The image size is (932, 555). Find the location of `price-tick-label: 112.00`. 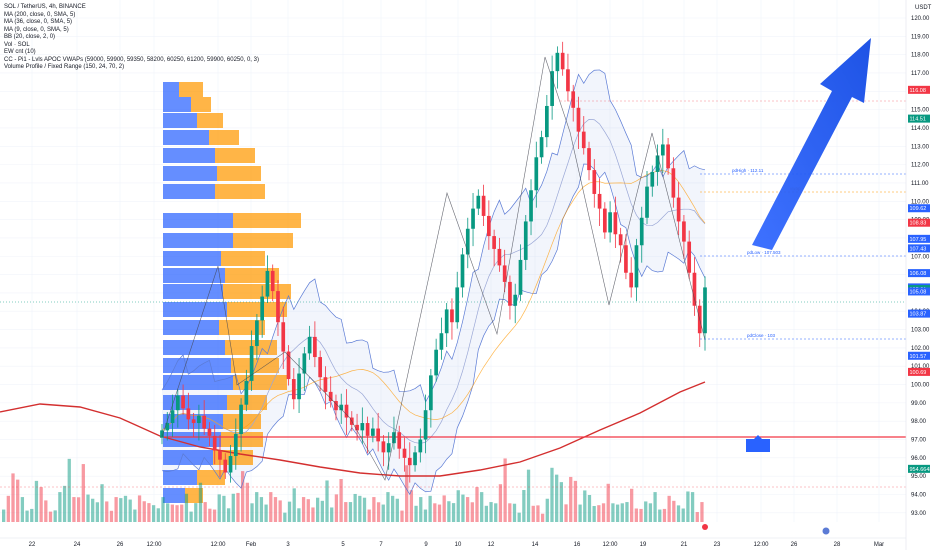

price-tick-label: 112.00 is located at coordinates (920, 166).